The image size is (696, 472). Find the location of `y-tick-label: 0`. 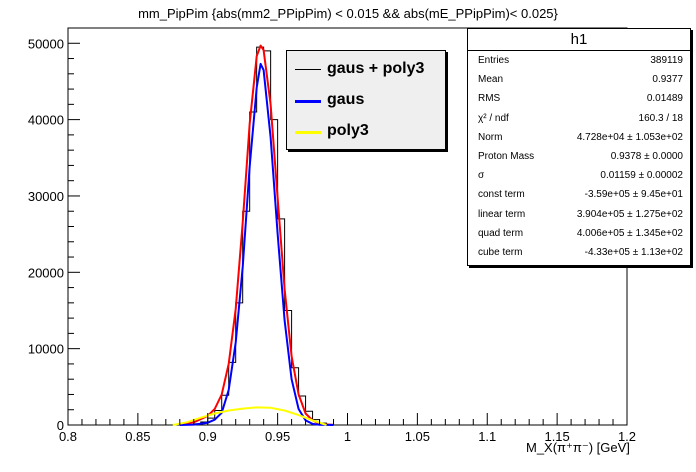

y-tick-label: 0 is located at coordinates (60, 425).